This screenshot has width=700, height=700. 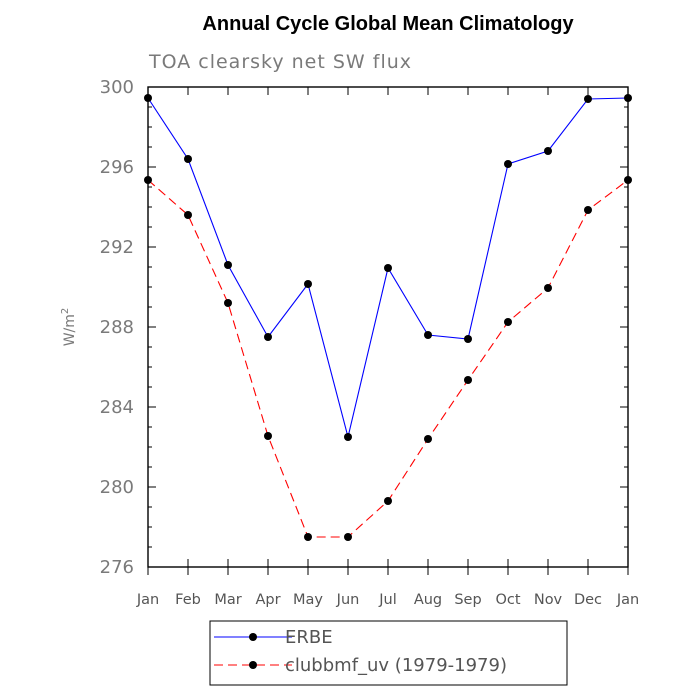 I want to click on chart-subtitle: TOA clearsky net SW flux, so click(x=280, y=62).